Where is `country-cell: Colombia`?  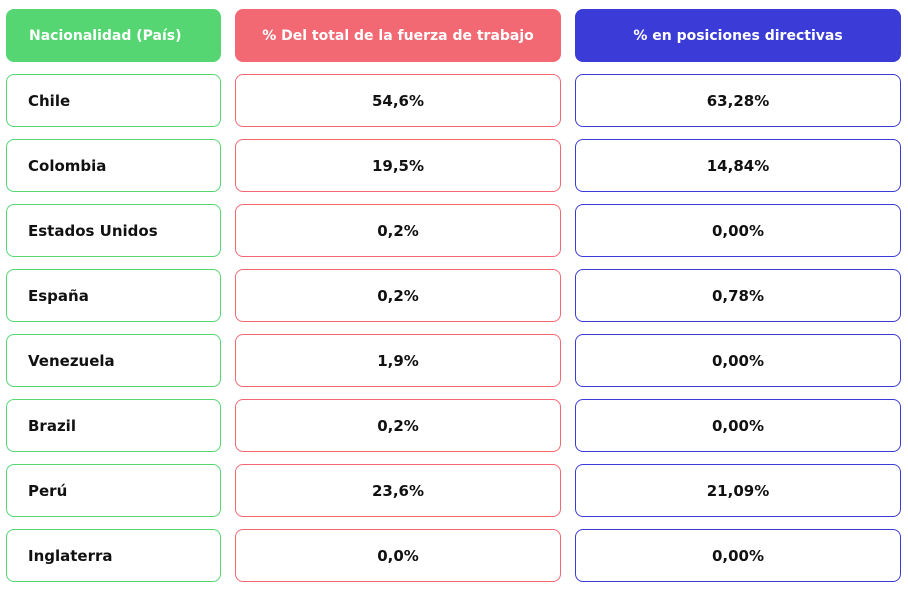 country-cell: Colombia is located at coordinates (113, 165).